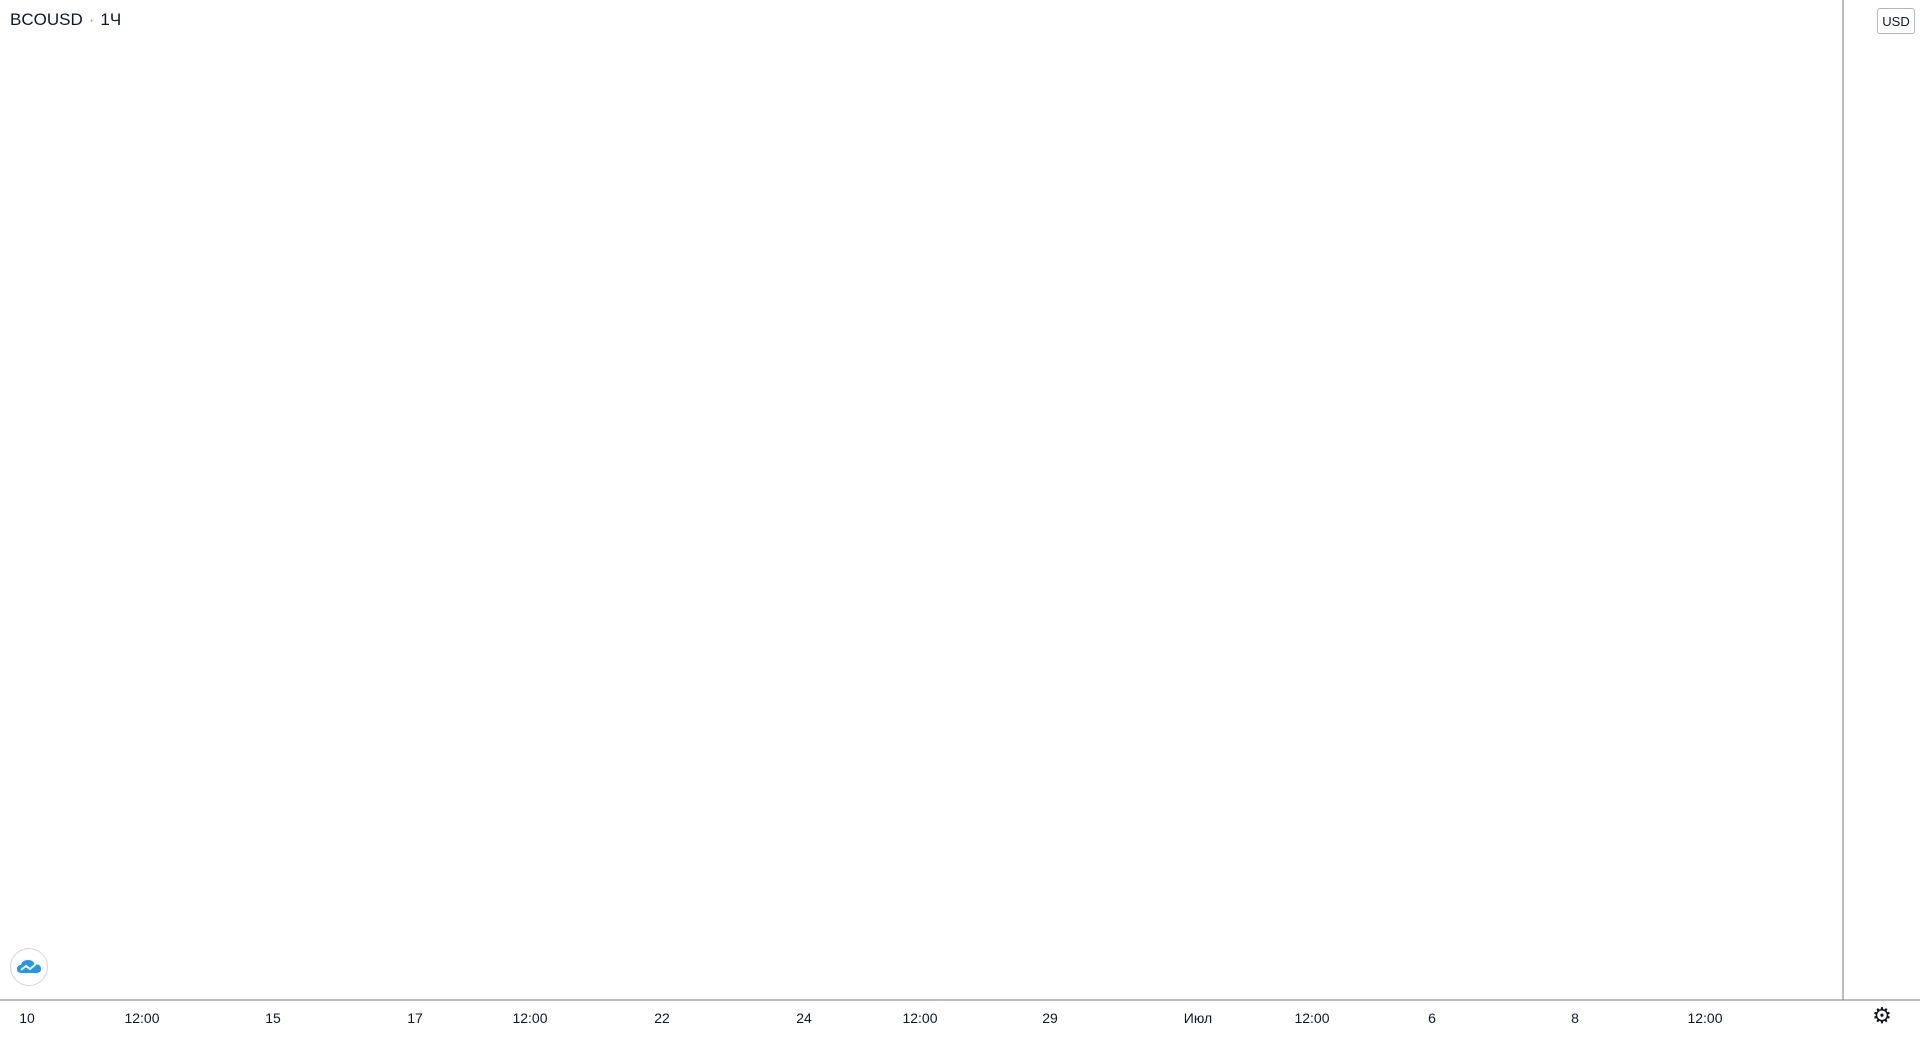 This screenshot has height=1043, width=1920. Describe the element at coordinates (804, 1018) in the screenshot. I see `x-tick-label: 24` at that location.